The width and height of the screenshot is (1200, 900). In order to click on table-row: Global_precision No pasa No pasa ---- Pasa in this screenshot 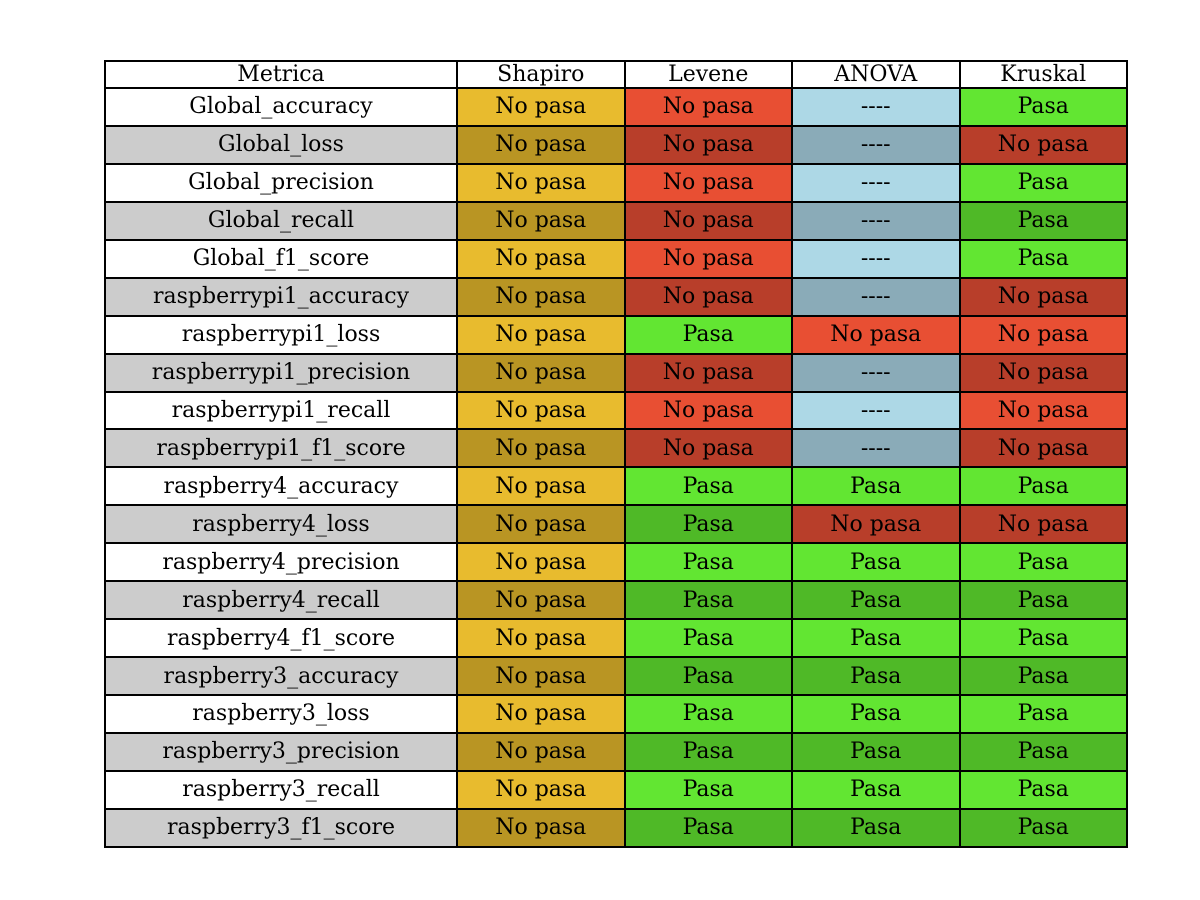, I will do `click(616, 182)`.